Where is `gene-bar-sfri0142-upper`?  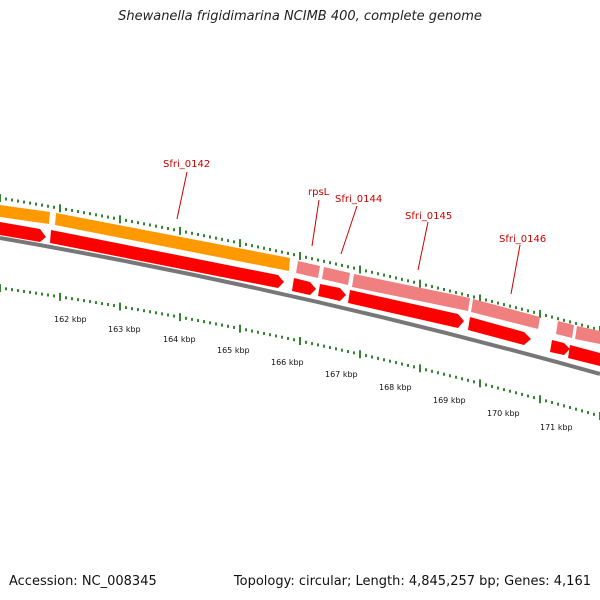
gene-bar-sfri0142-upper is located at coordinates (172, 242).